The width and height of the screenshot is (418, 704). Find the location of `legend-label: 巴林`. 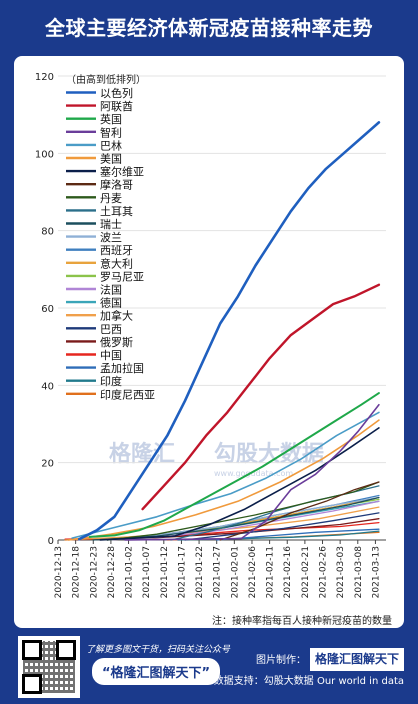

legend-label: 巴林 is located at coordinates (111, 145).